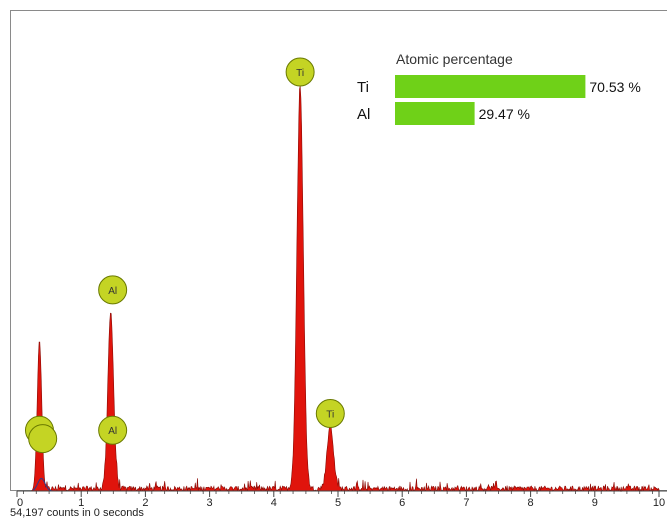 The width and height of the screenshot is (667, 523). Describe the element at coordinates (454, 59) in the screenshot. I see `legend-title: Atomic percentage` at that location.